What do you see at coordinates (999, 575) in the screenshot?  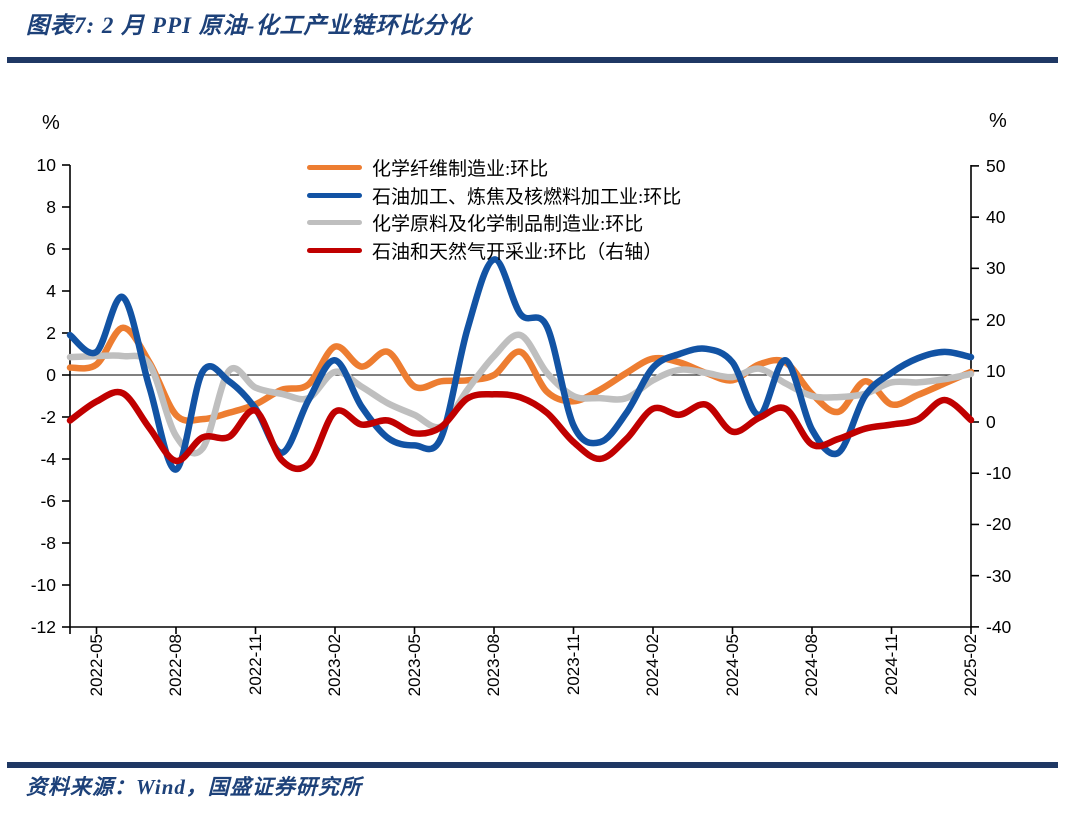 I see `right-axis-tick-label: -30` at bounding box center [999, 575].